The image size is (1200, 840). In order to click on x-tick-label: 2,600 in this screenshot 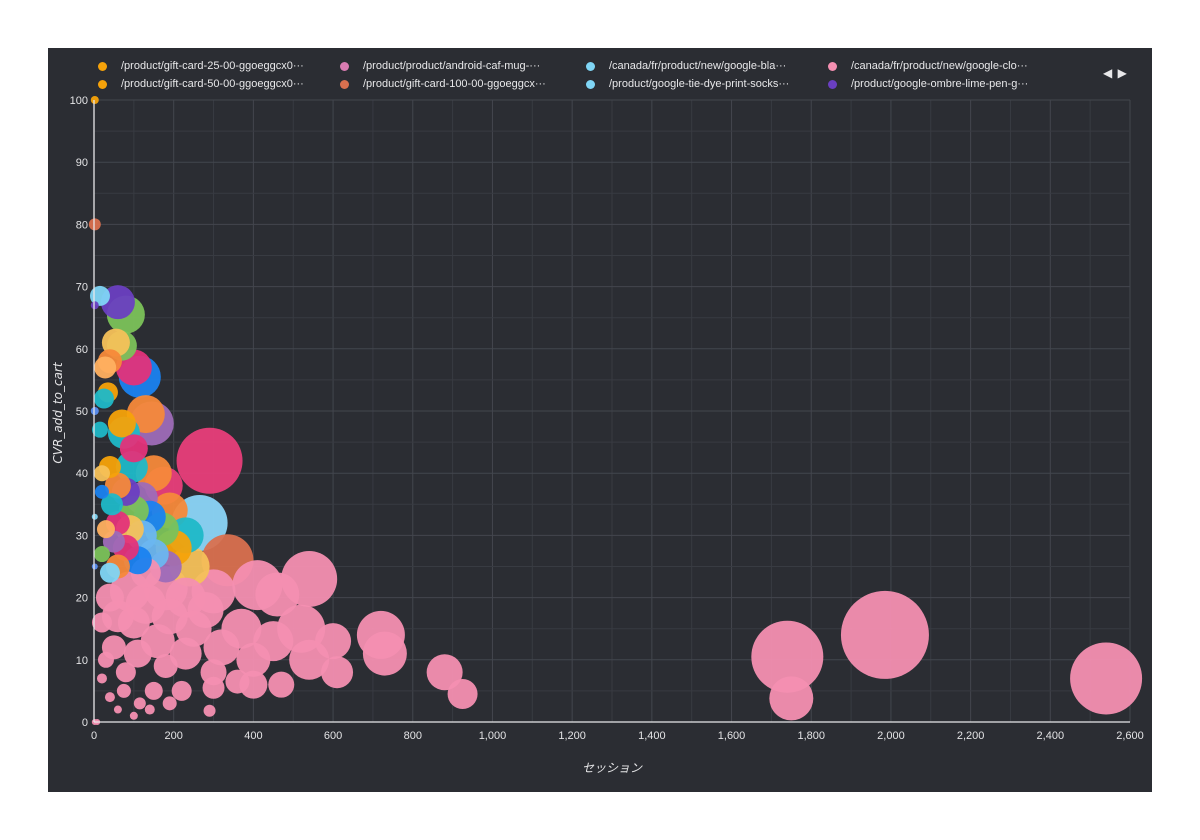, I will do `click(1130, 736)`.